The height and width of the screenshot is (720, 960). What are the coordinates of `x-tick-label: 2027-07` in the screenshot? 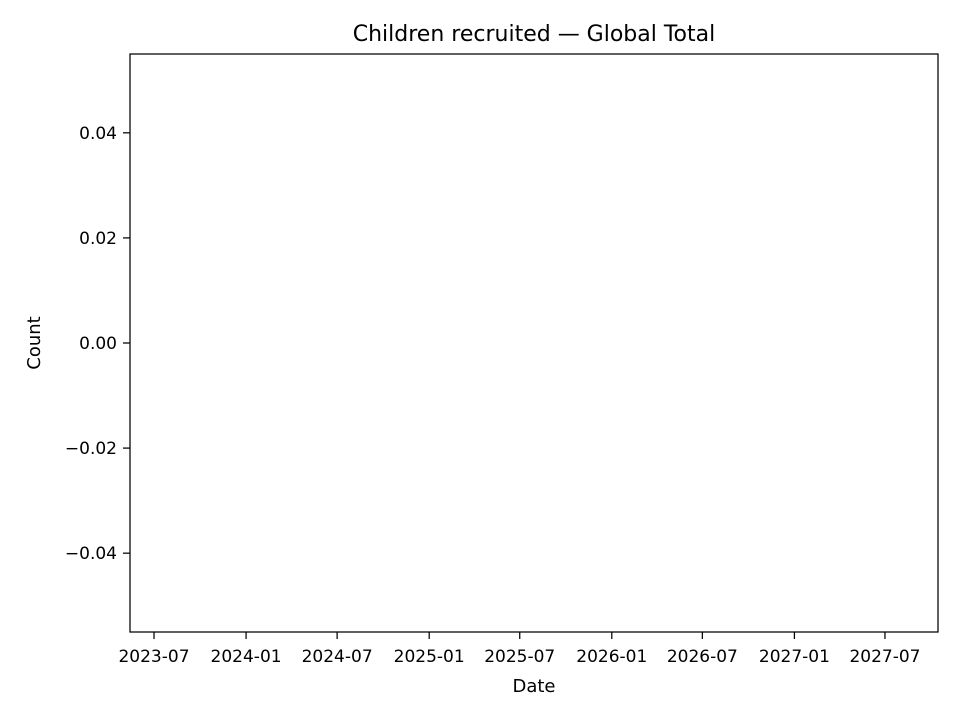 It's located at (884, 657).